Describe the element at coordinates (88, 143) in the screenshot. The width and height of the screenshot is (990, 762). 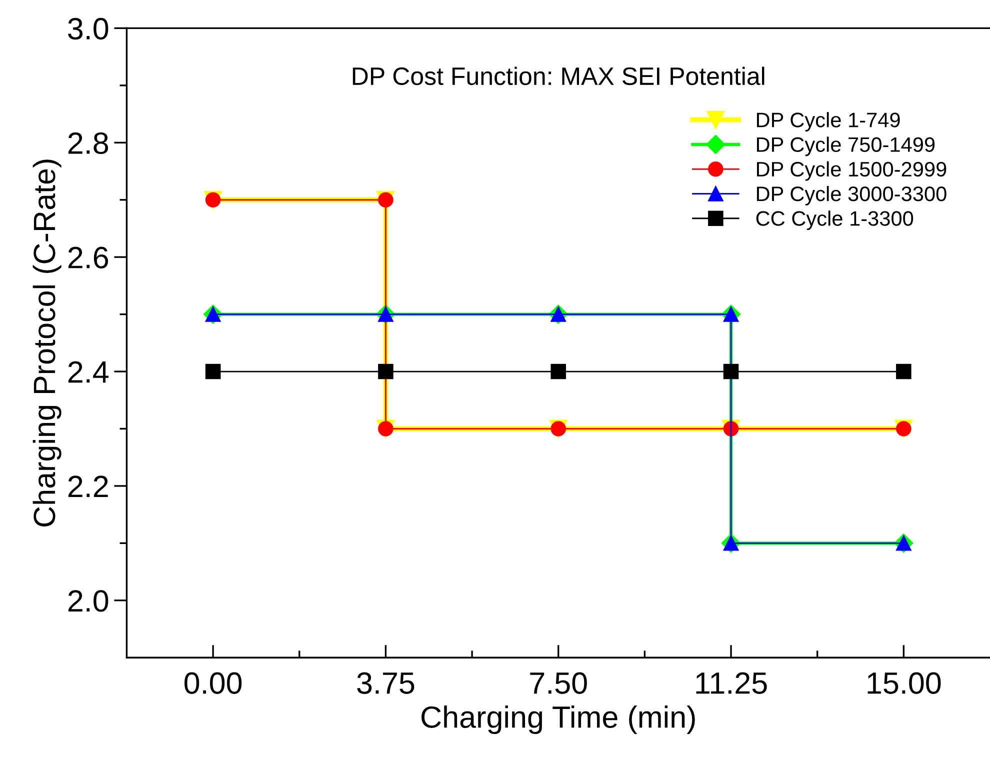
I see `y-tick-label: 2.8` at that location.